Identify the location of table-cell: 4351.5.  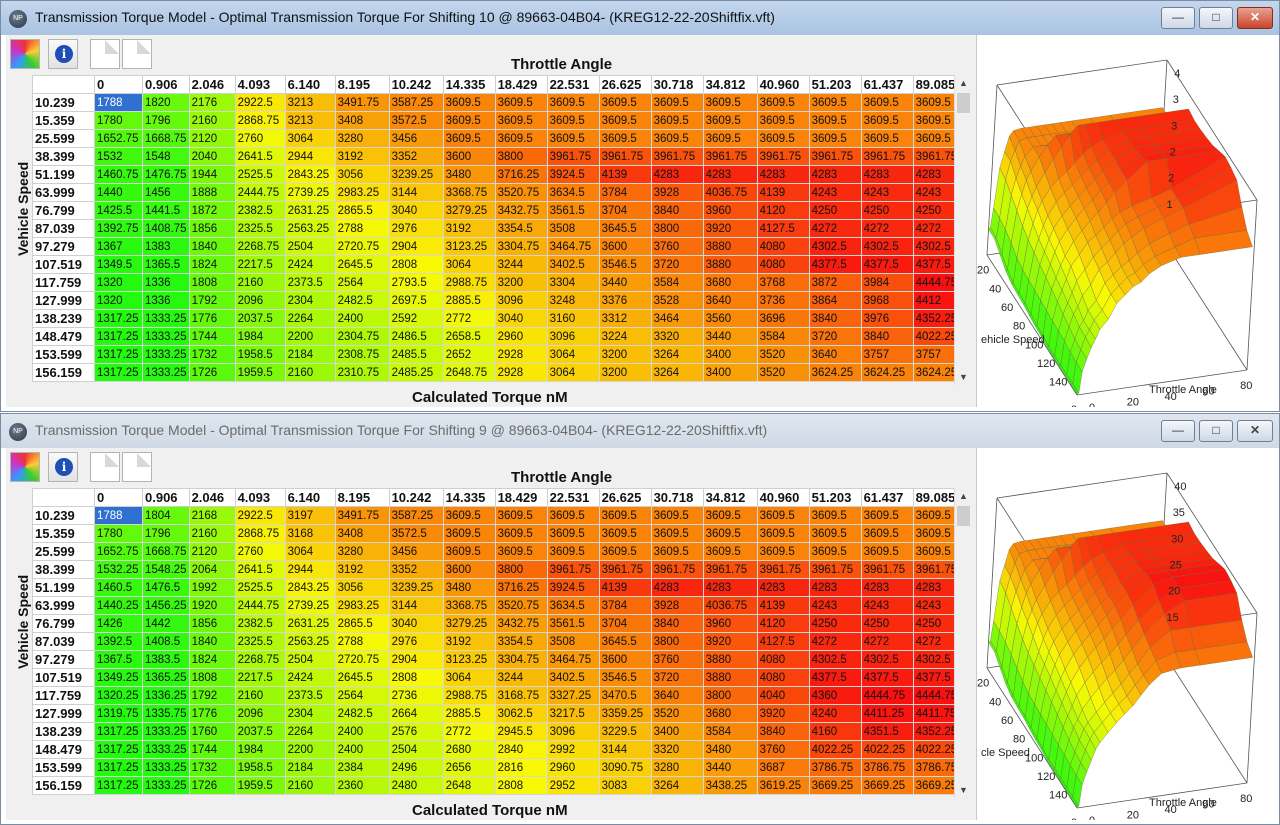
(887, 731).